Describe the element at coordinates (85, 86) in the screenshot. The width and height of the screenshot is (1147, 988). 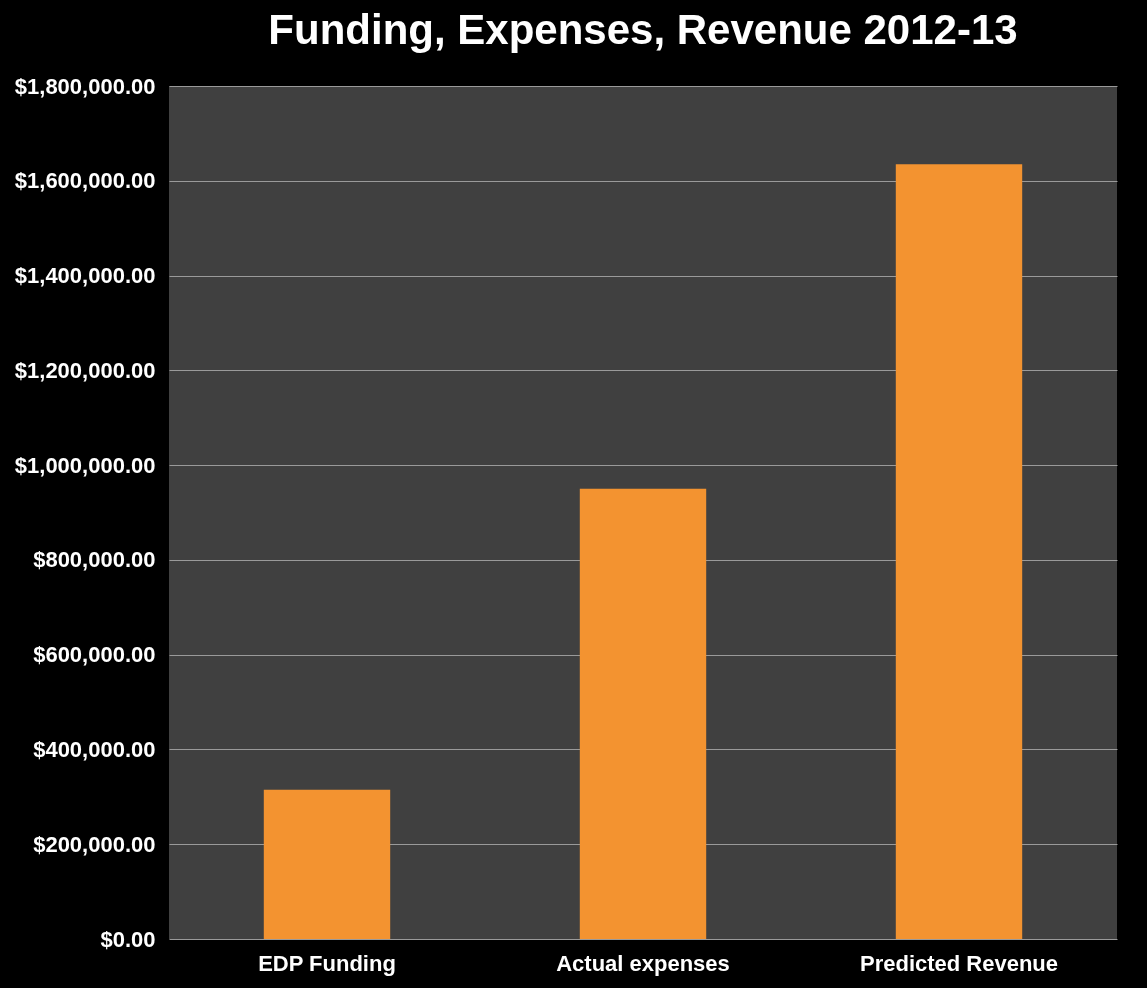
I see `y-tick-label: $1,800,000.00` at that location.